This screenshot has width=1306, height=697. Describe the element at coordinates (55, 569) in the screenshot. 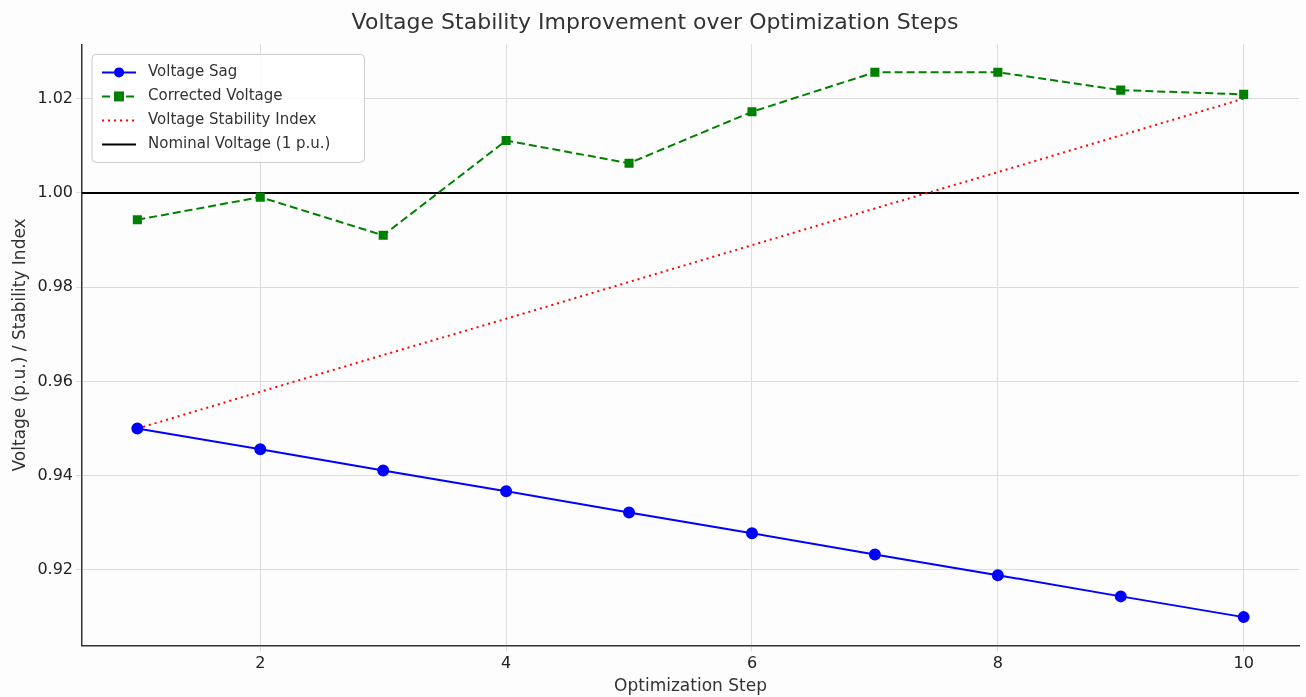

I see `y-tick-label: 0.92` at that location.